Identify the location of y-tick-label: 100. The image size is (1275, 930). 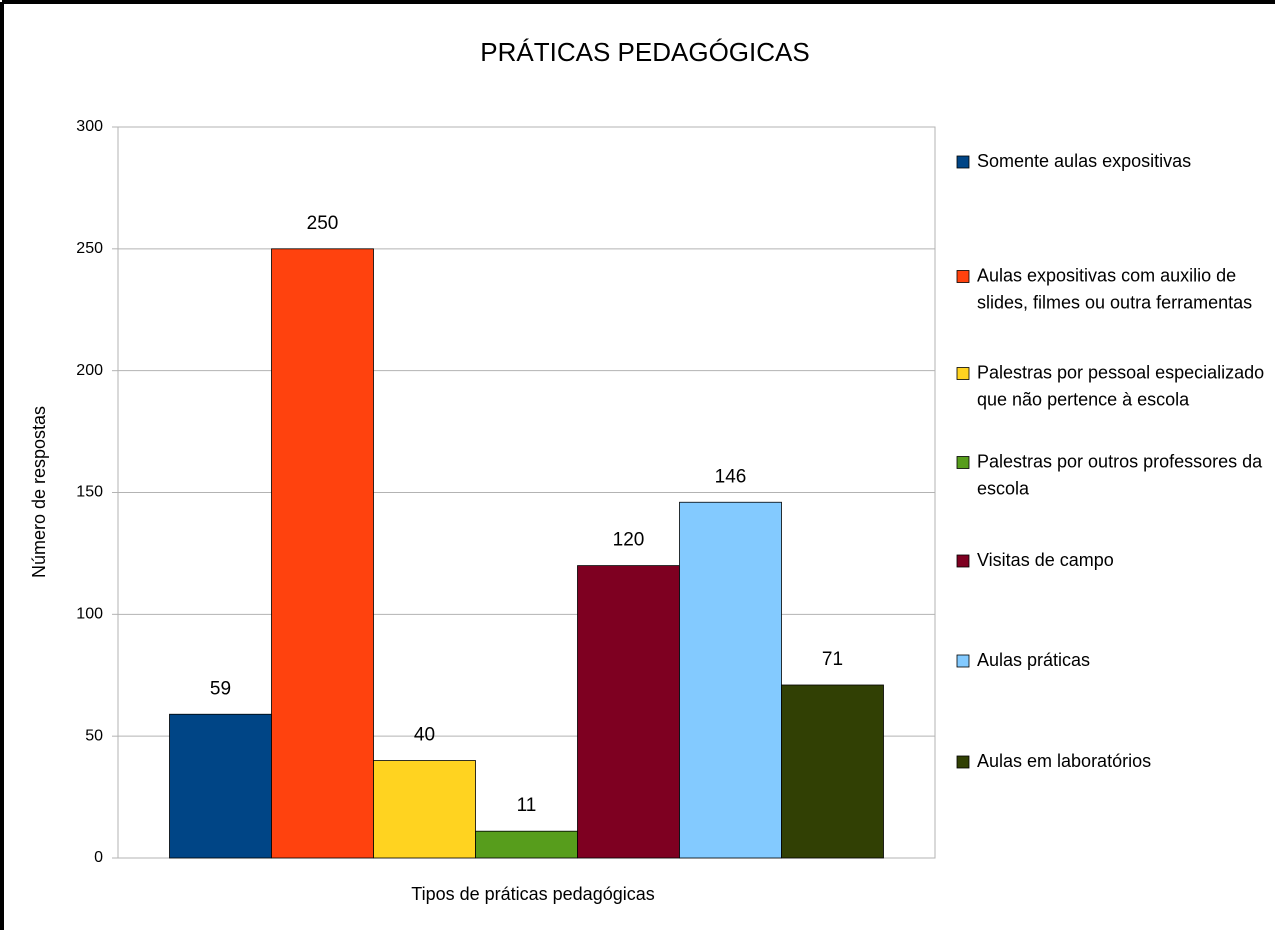
(89, 614).